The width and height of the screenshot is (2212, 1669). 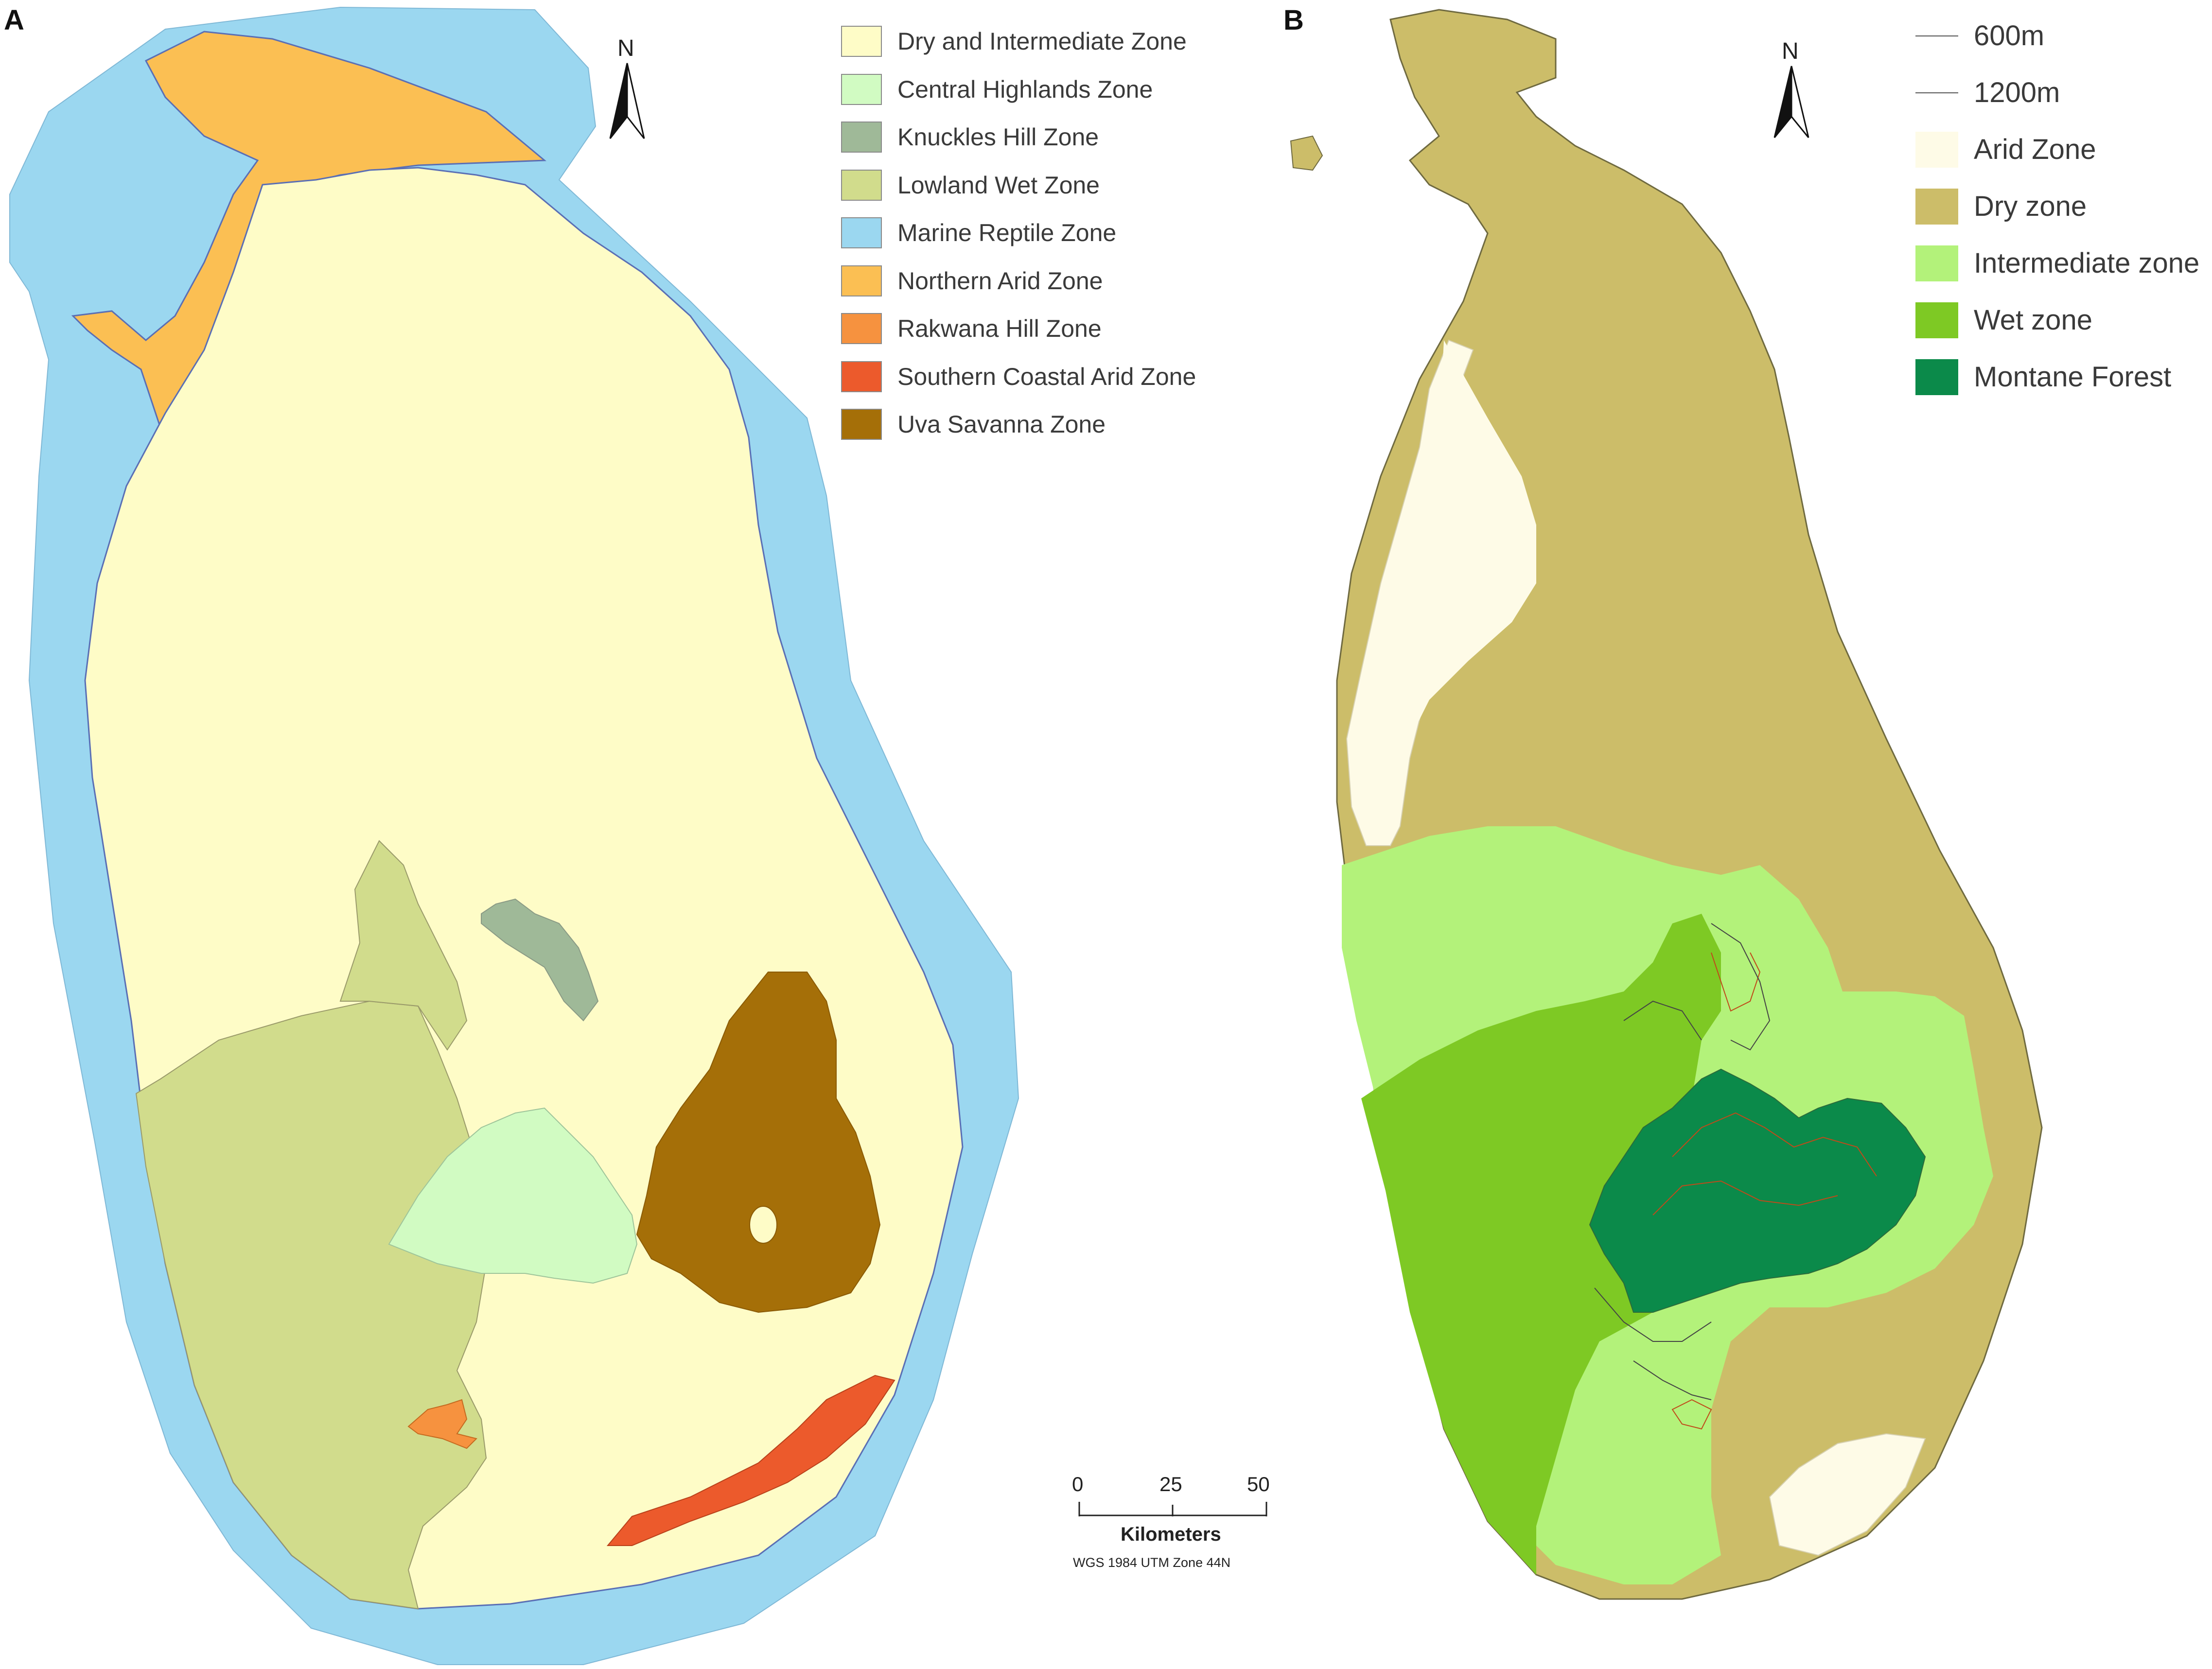 I want to click on scale-projection: WGS 1984 UTM Zone 44N, so click(x=1152, y=1562).